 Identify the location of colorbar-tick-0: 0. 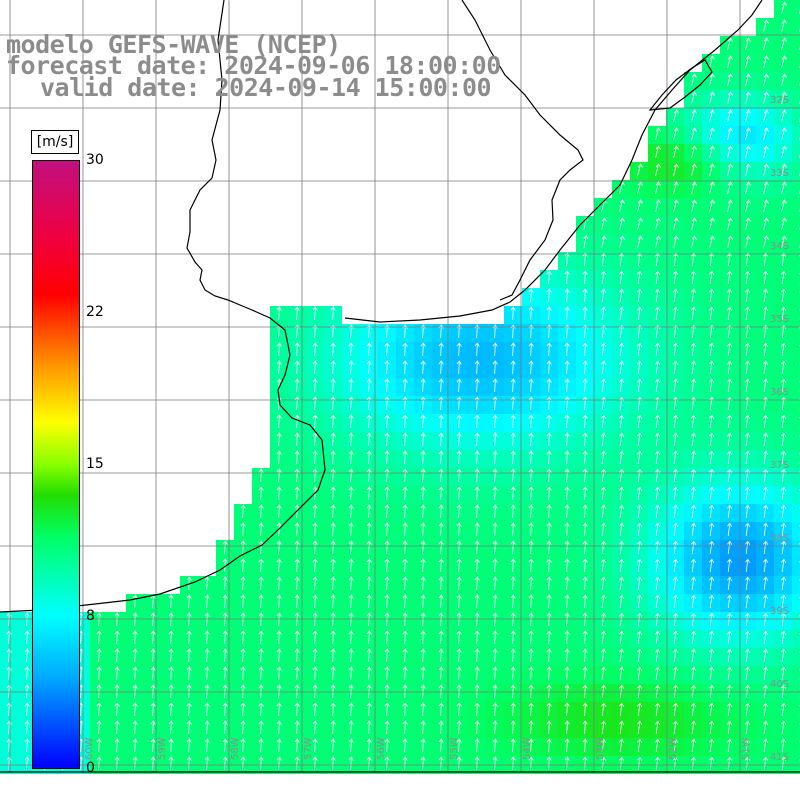
(90, 768).